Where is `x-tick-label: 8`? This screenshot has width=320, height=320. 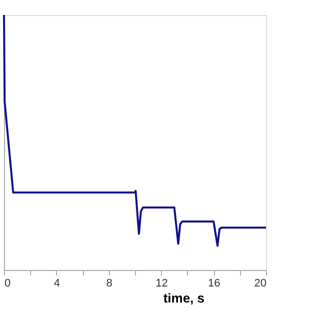
x-tick-label: 8 is located at coordinates (109, 284).